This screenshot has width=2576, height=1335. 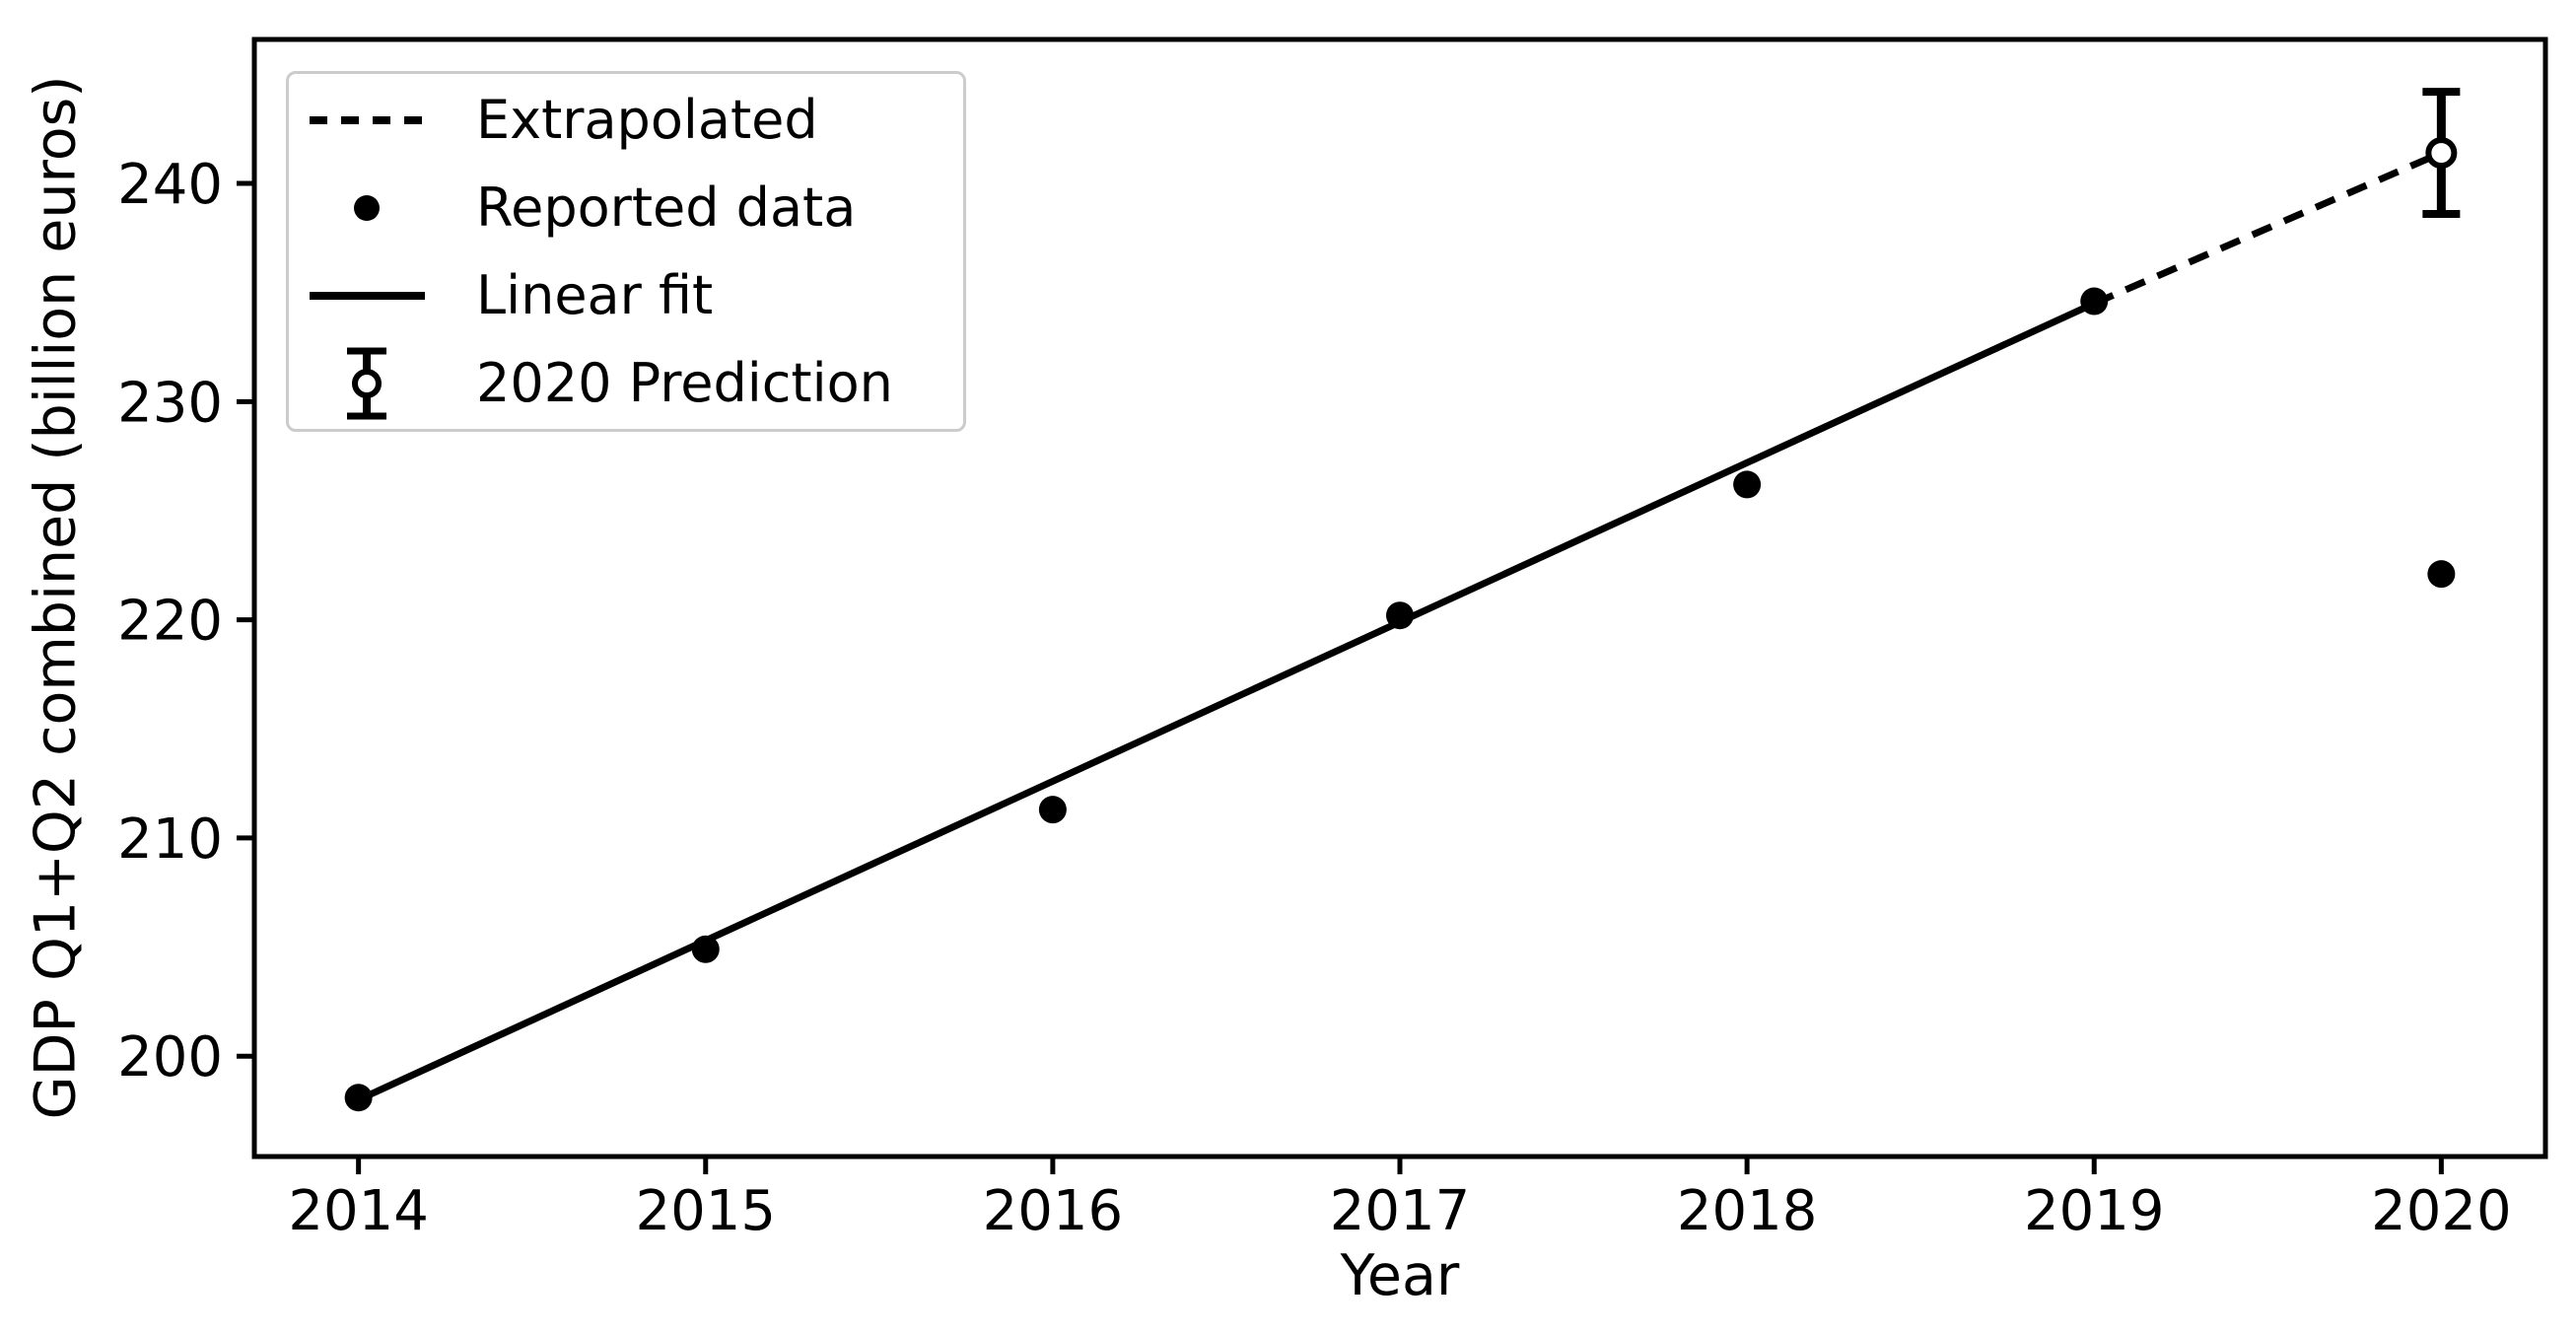 I want to click on legend-label-reported-data: Reported data, so click(x=667, y=207).